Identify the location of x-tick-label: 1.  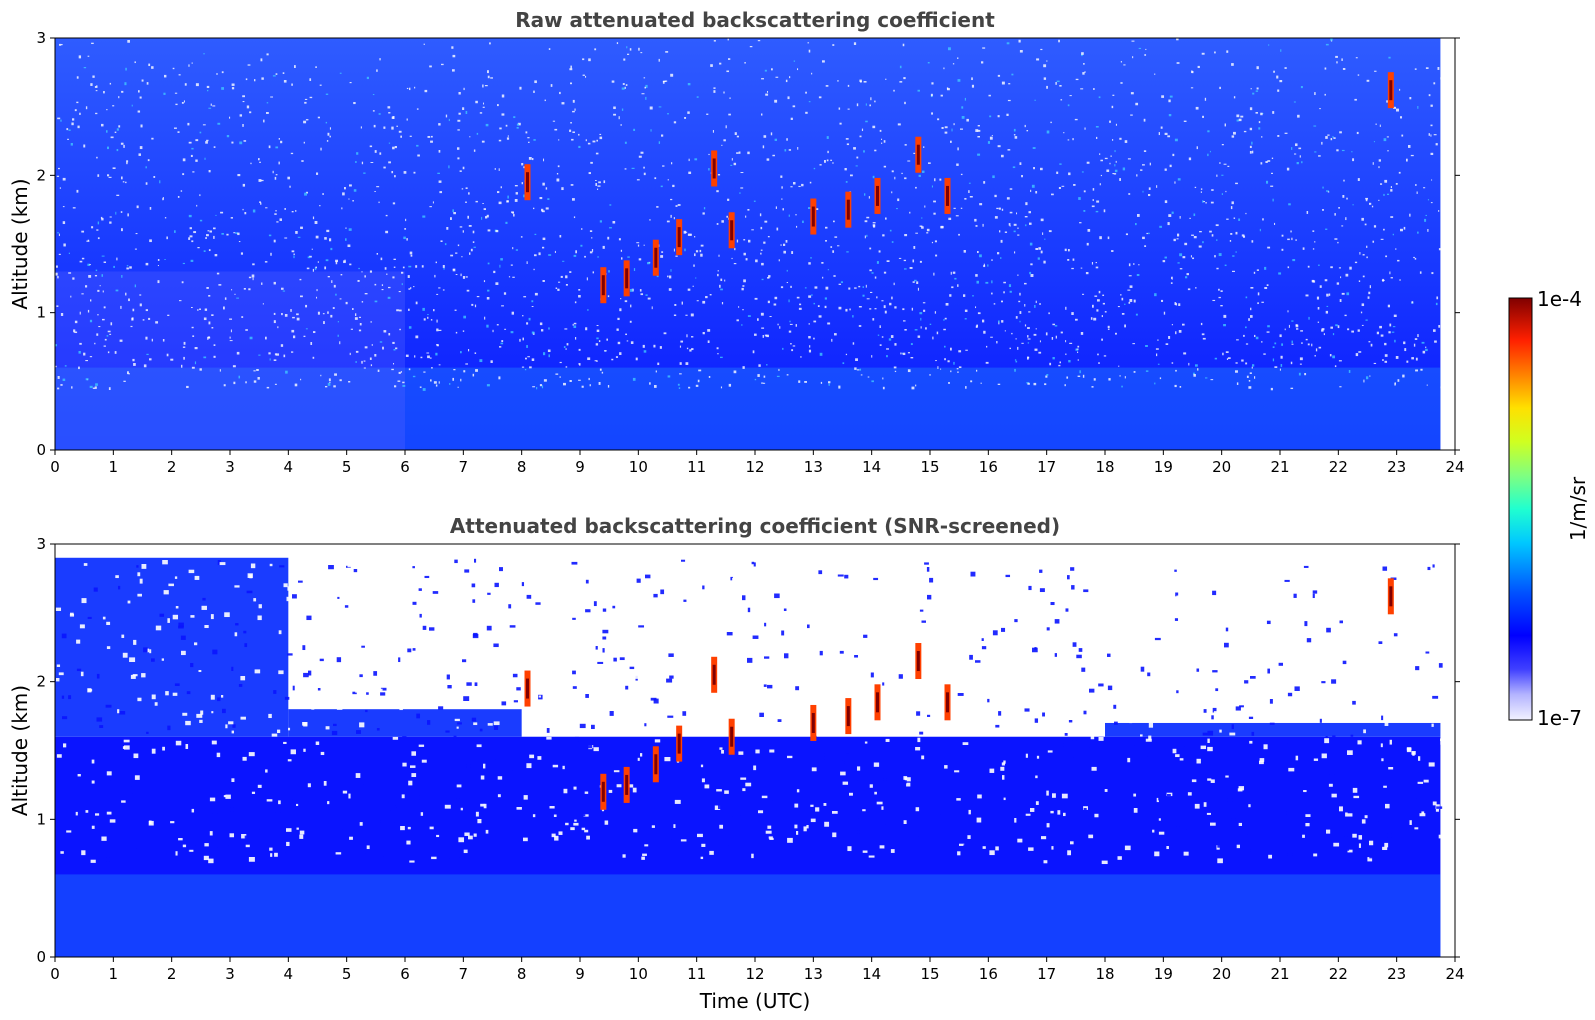
(114, 974).